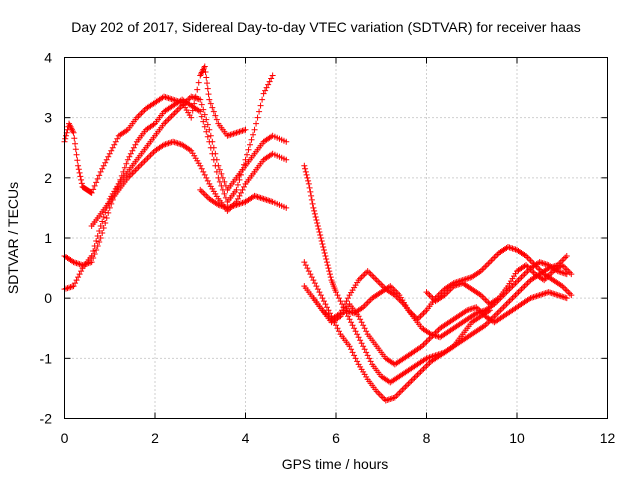 The image size is (640, 480). What do you see at coordinates (65, 438) in the screenshot?
I see `x-tick-label: 0` at bounding box center [65, 438].